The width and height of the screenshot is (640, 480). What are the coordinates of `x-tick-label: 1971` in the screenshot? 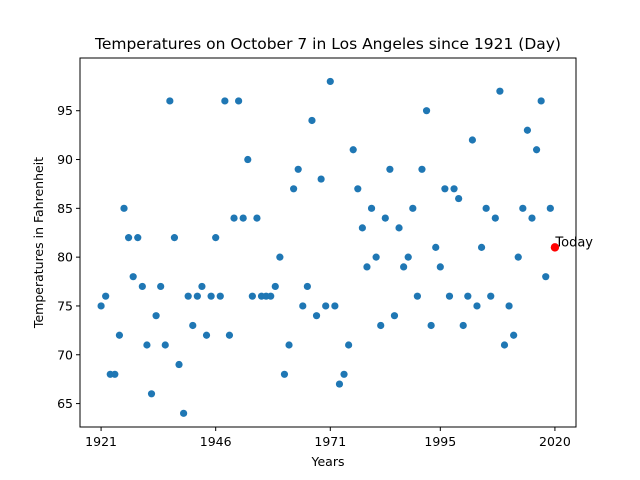 It's located at (330, 441).